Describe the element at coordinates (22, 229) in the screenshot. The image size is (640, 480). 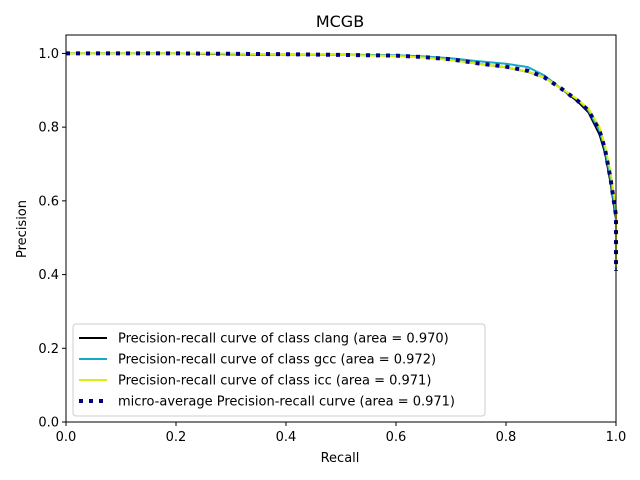
I see `y-axis-title: Precision` at that location.